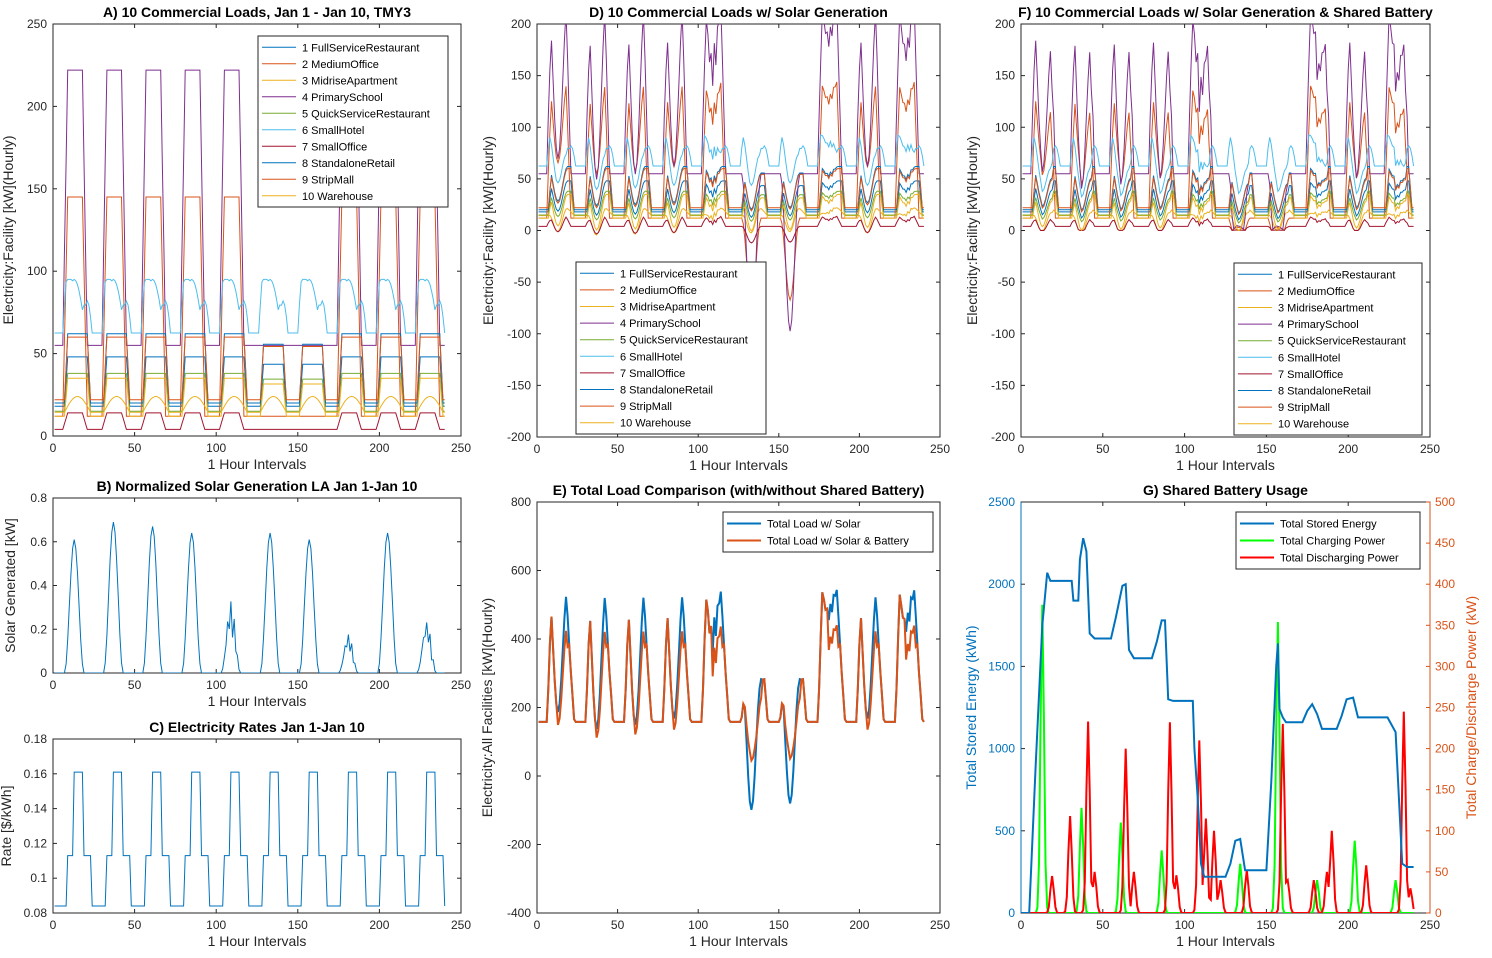 The height and width of the screenshot is (958, 1492). What do you see at coordinates (36, 739) in the screenshot?
I see `y-tick-label-C: 0.18` at bounding box center [36, 739].